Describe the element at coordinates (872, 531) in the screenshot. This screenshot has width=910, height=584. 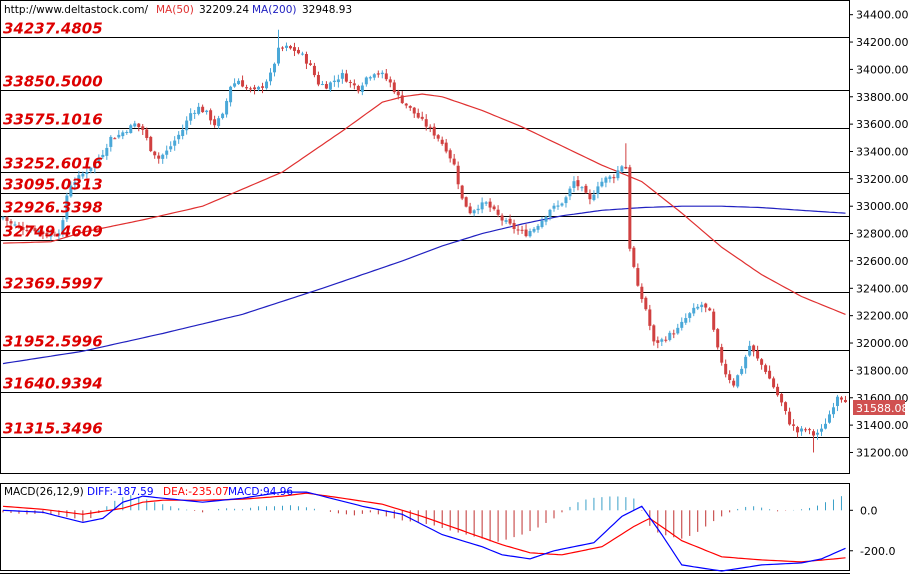
I see `macd-axis: 0.0 -200.0` at that location.